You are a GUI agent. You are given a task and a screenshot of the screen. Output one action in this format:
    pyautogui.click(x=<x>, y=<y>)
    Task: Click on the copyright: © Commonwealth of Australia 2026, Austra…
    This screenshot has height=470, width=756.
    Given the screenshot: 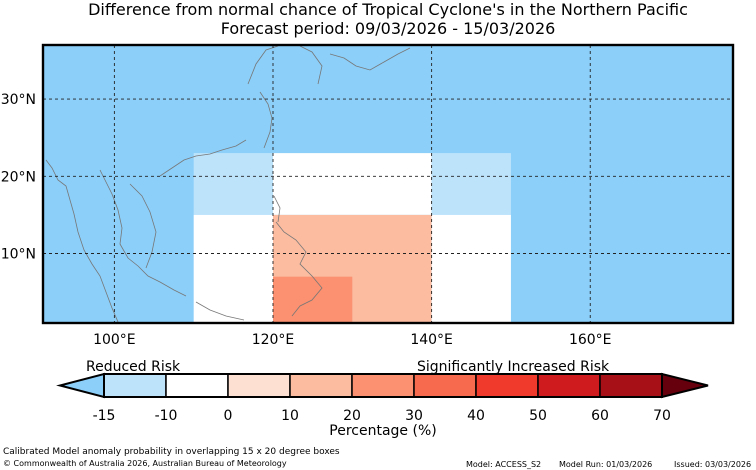 What is the action you would take?
    pyautogui.click(x=145, y=463)
    